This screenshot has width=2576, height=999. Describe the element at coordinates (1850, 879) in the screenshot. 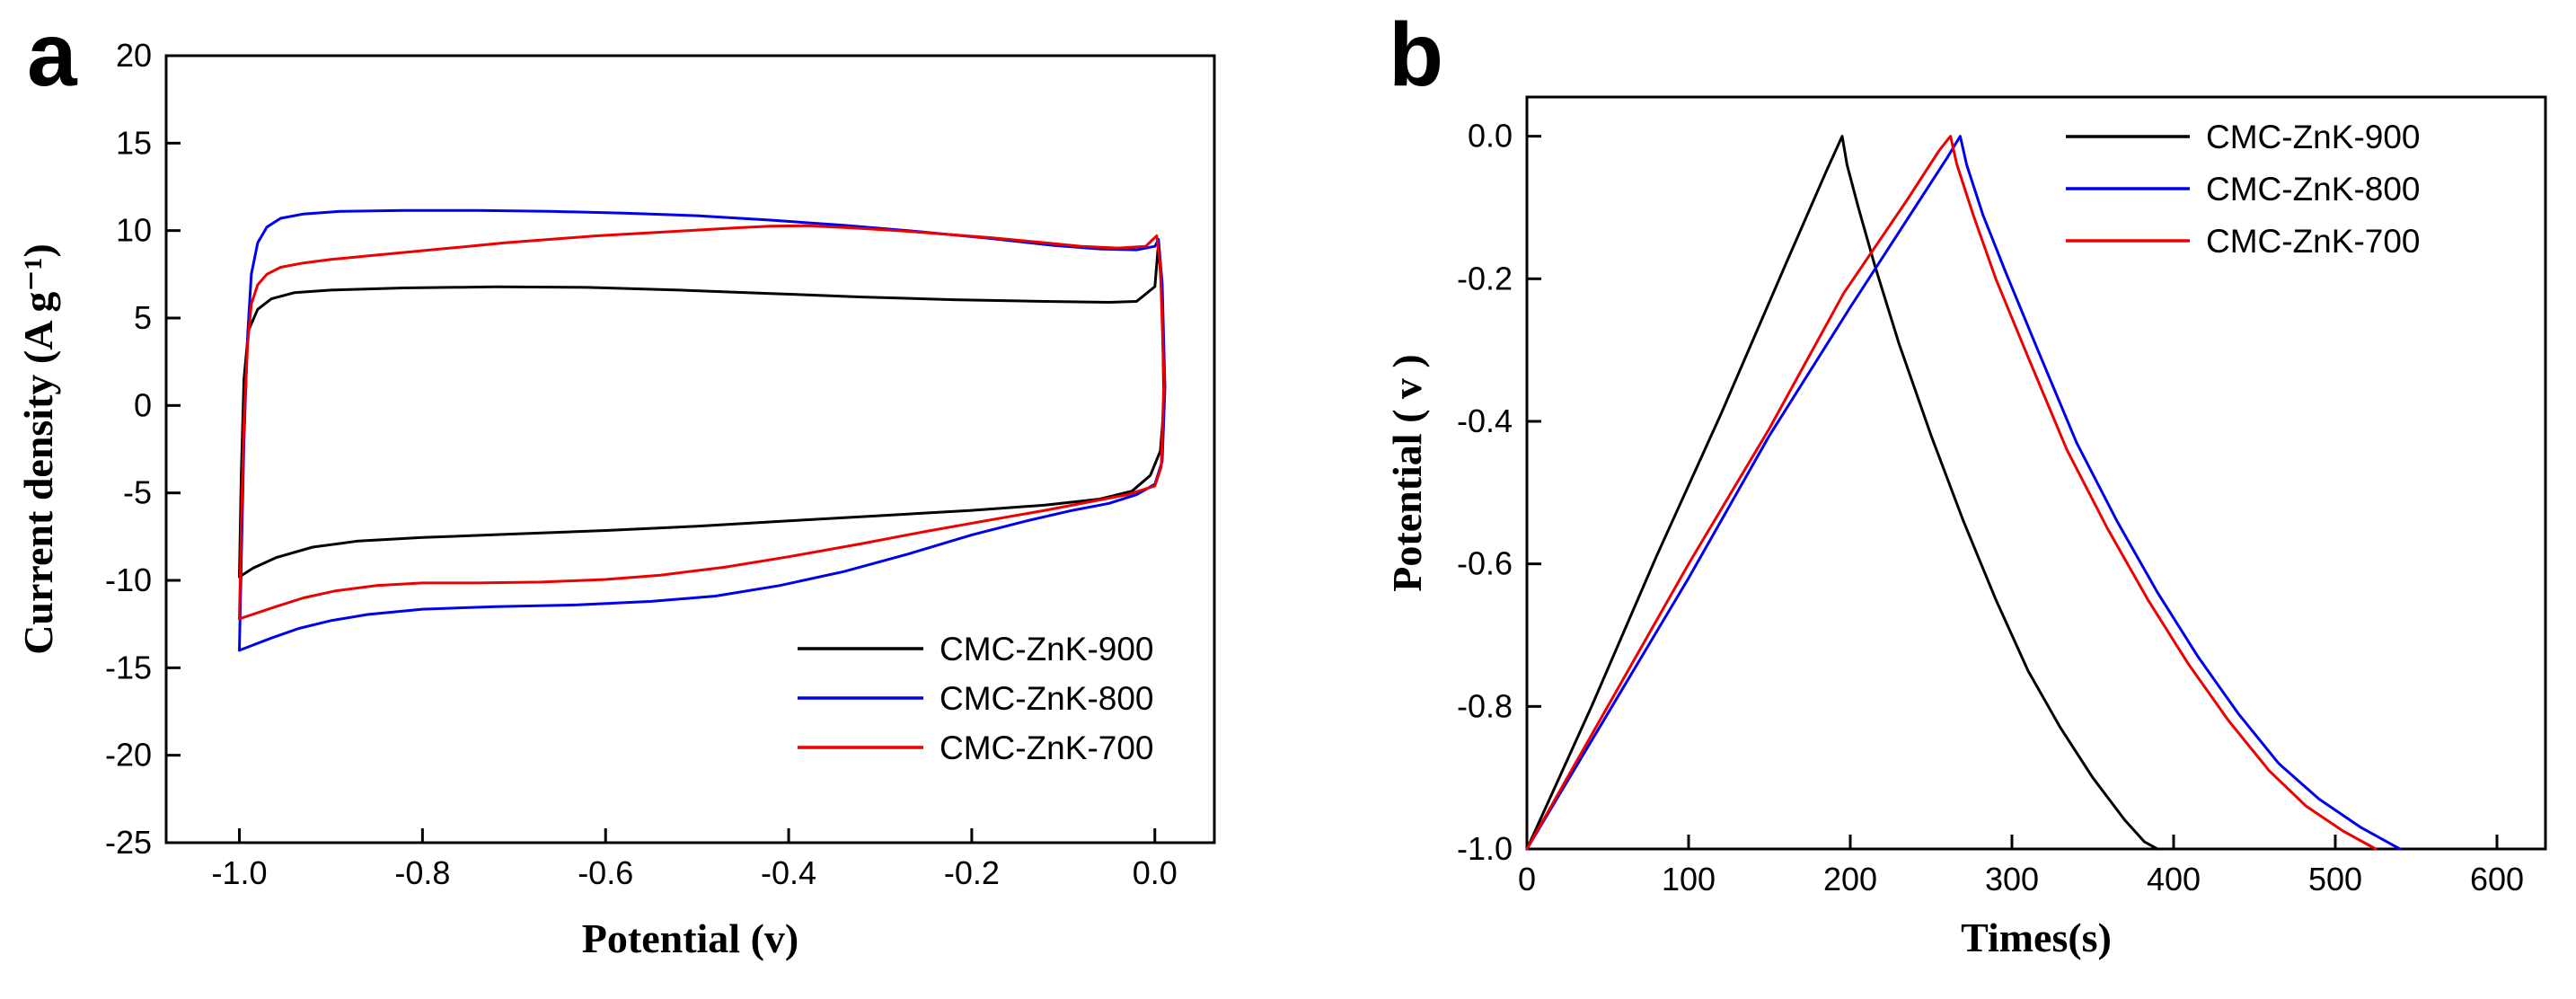

I see `x-tick-label: 200` at that location.